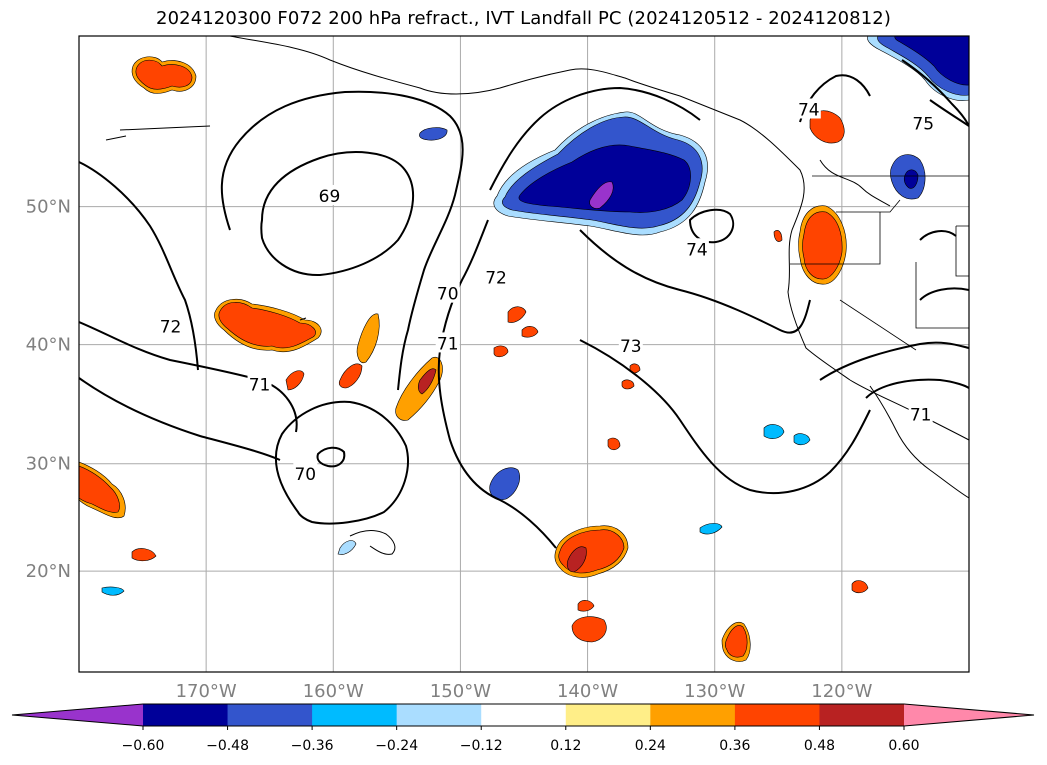  Describe the element at coordinates (481, 746) in the screenshot. I see `colorbar-tick-label: −0.12` at that location.